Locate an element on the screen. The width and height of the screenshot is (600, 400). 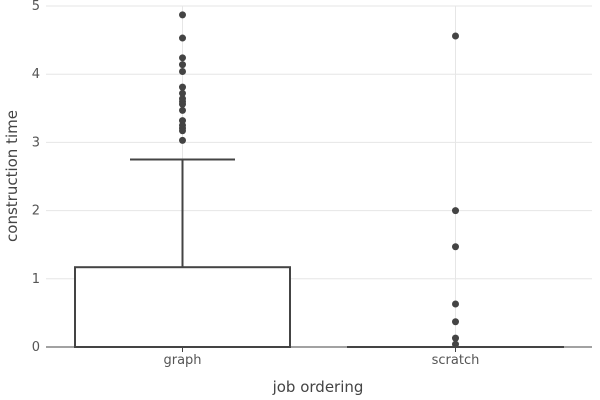
y-tick-label: 2 is located at coordinates (36, 211).